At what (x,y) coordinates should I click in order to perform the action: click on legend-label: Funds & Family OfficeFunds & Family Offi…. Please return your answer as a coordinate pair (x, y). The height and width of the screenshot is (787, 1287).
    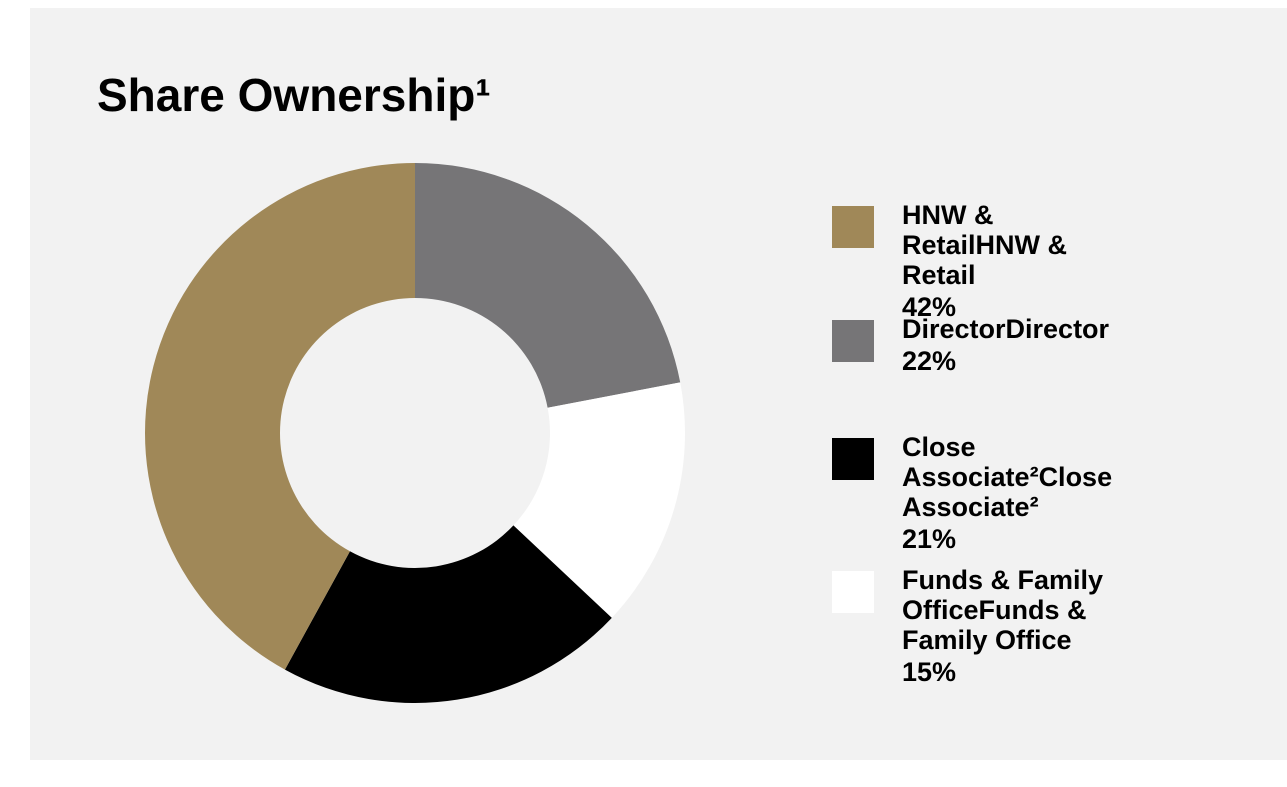
    Looking at the image, I should click on (1017, 626).